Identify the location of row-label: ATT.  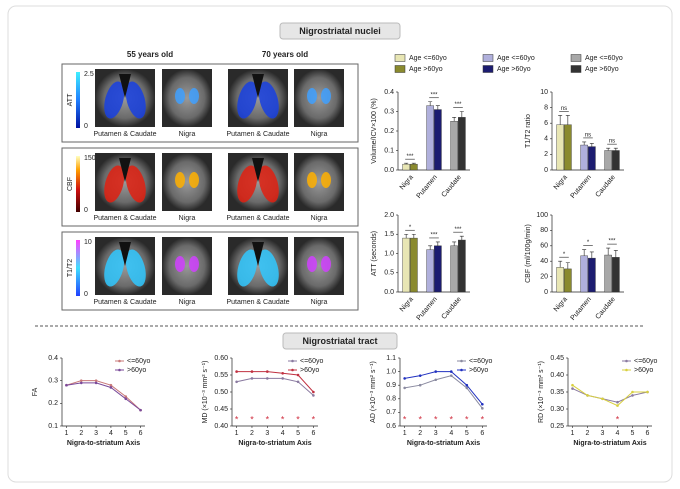
(70, 99).